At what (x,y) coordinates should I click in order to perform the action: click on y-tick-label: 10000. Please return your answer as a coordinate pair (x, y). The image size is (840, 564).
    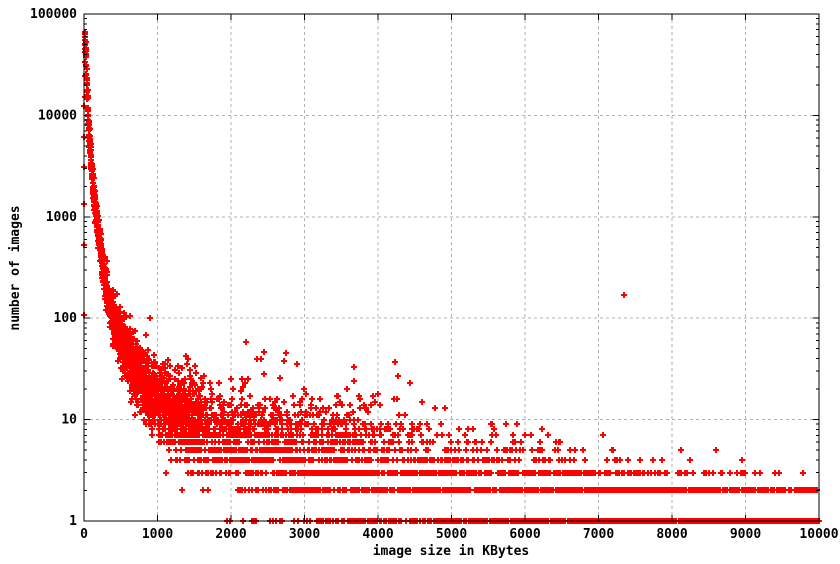
    Looking at the image, I should click on (57, 115).